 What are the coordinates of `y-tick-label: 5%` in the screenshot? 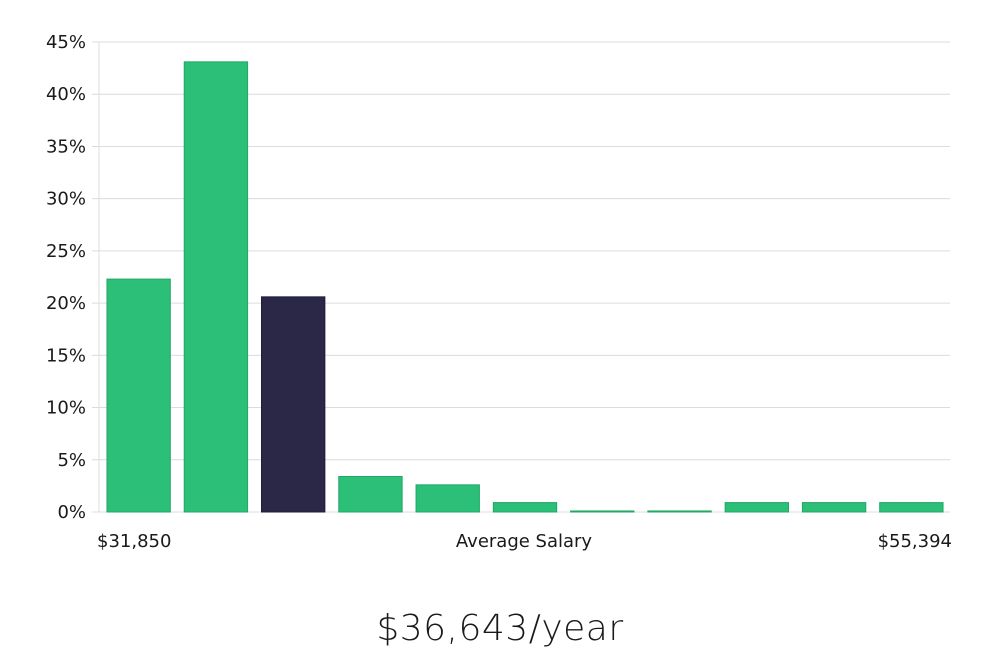 It's located at (71, 460).